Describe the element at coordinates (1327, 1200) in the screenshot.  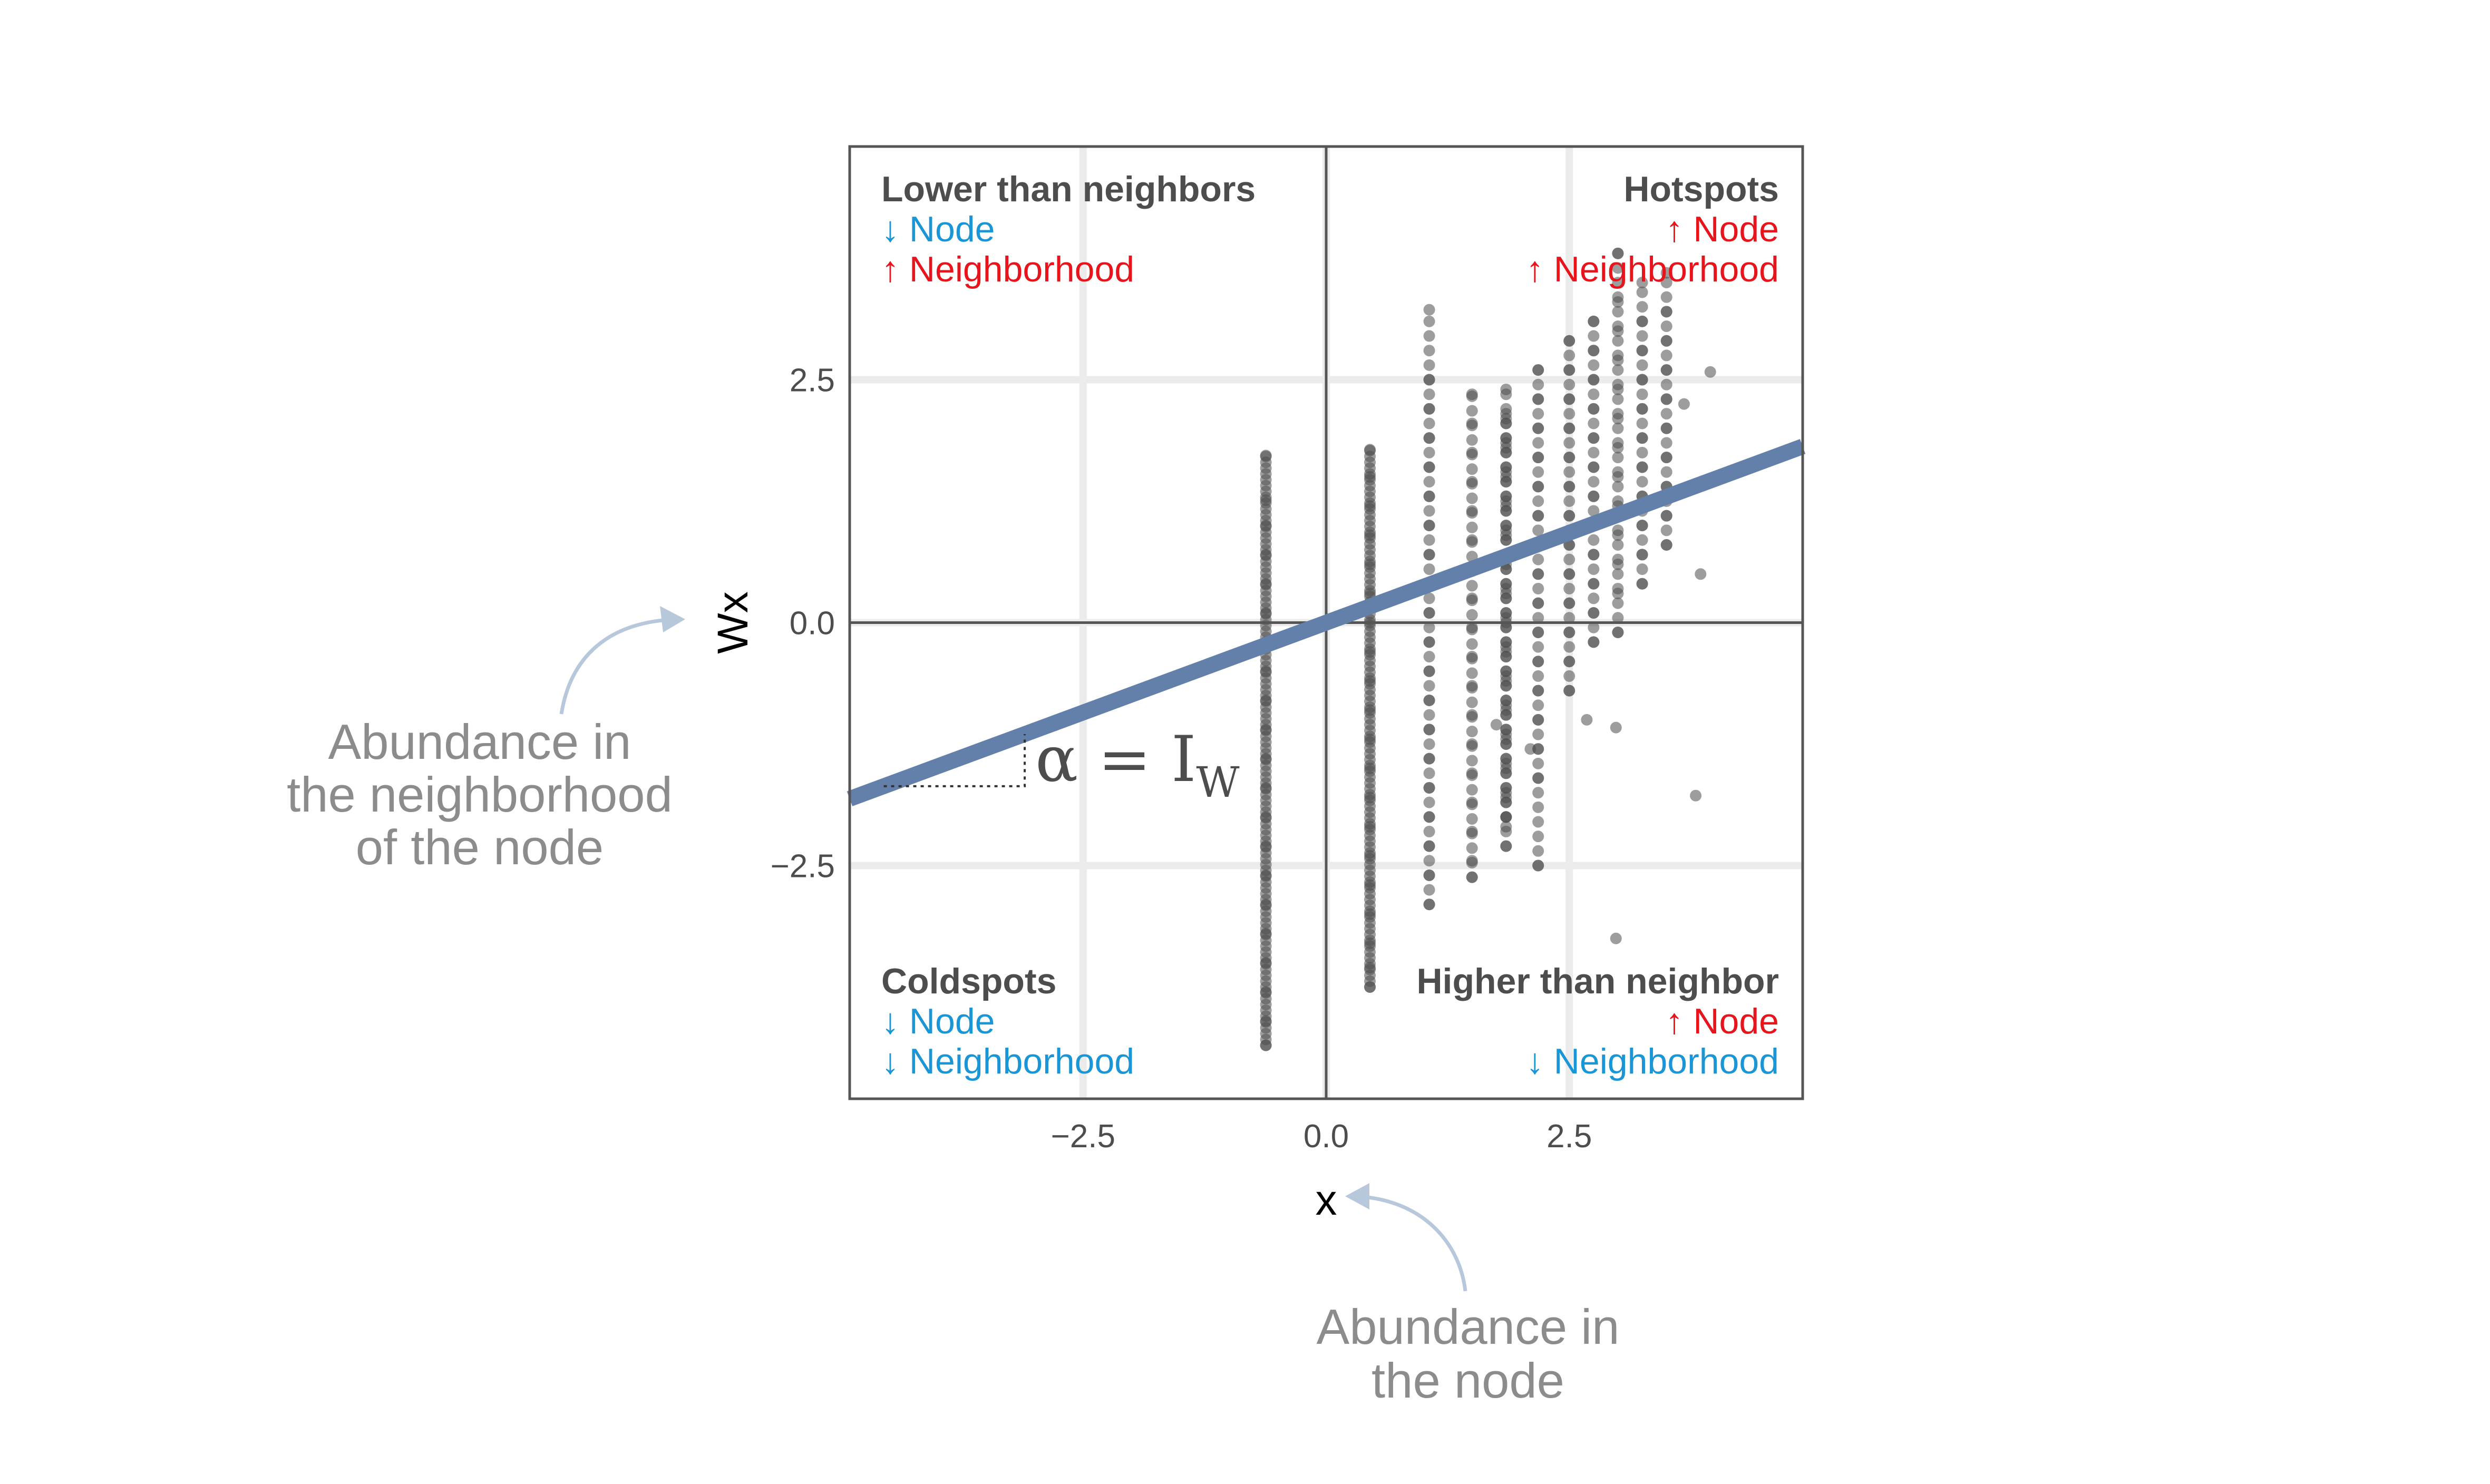
I see `x-axis-title: x` at that location.